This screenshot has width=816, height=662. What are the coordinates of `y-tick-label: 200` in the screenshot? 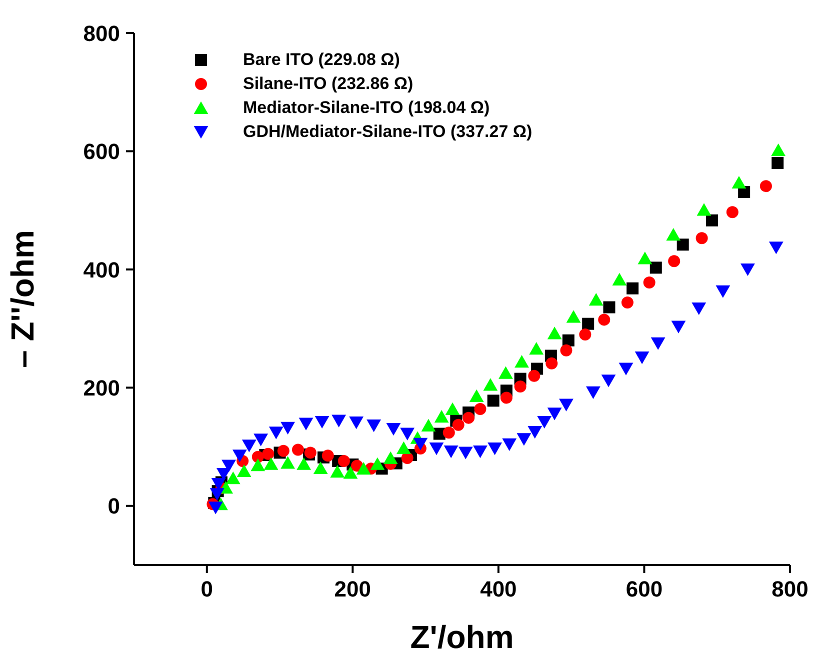 It's located at (101, 387).